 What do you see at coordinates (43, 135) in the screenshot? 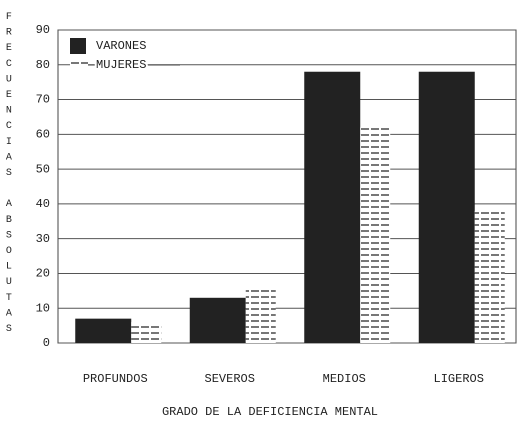
I see `y-tick-label: 60` at bounding box center [43, 135].